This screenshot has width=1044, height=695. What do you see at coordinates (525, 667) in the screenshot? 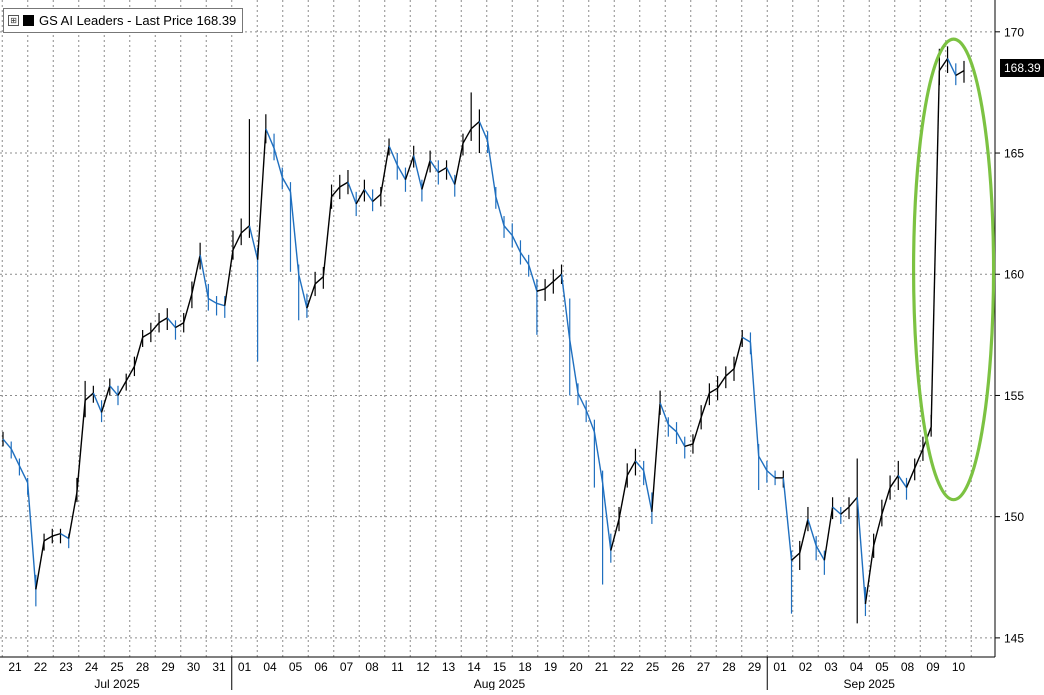
I see `x-tick-label: 18` at bounding box center [525, 667].